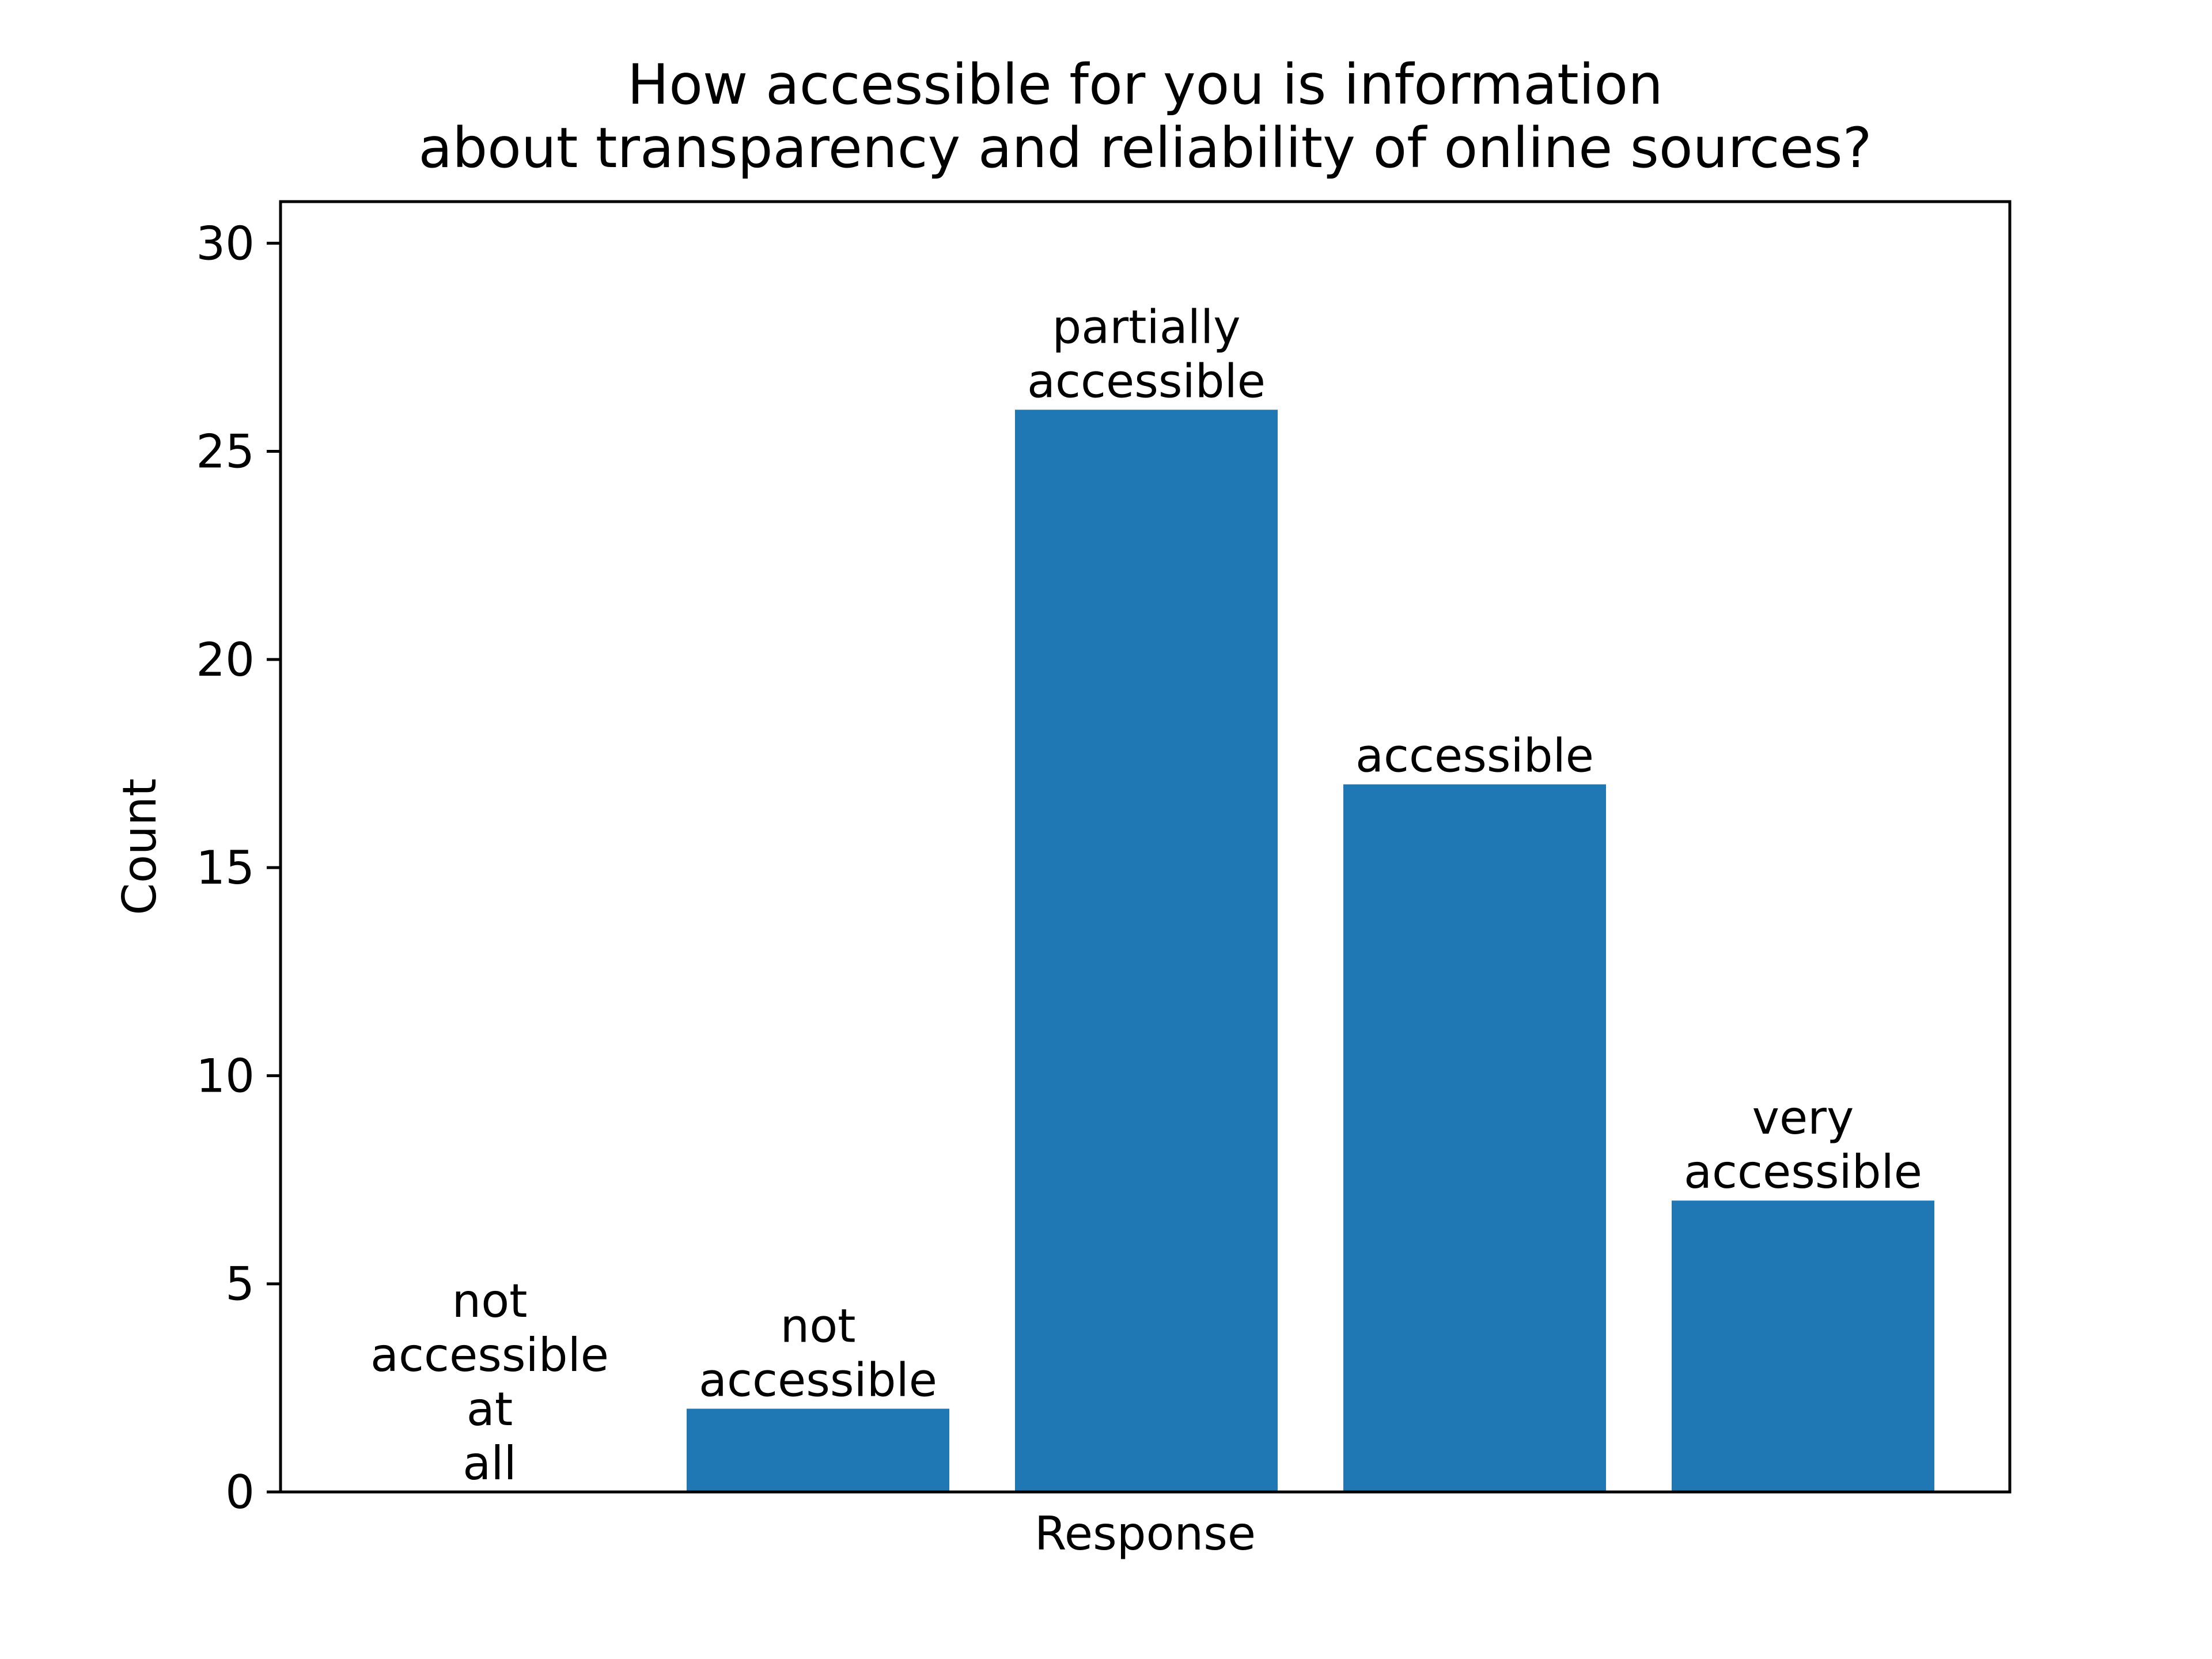 The height and width of the screenshot is (1659, 2212). Describe the element at coordinates (1145, 84) in the screenshot. I see `chart-title-line-1: How accessible for you is information` at that location.